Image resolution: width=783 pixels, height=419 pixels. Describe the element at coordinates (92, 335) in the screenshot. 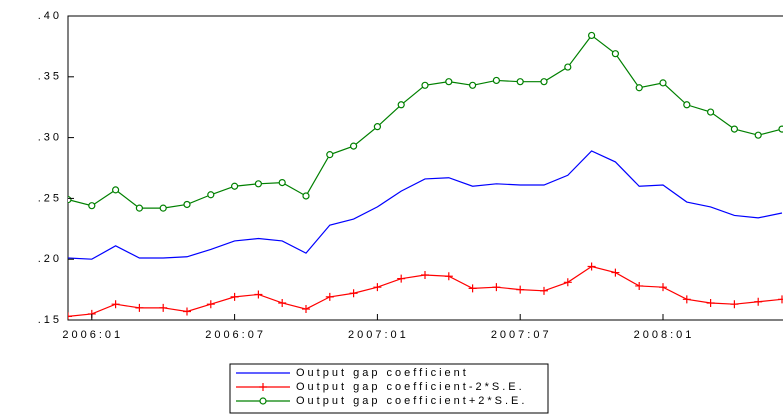

I see `x-tick-label: 2006:01` at that location.